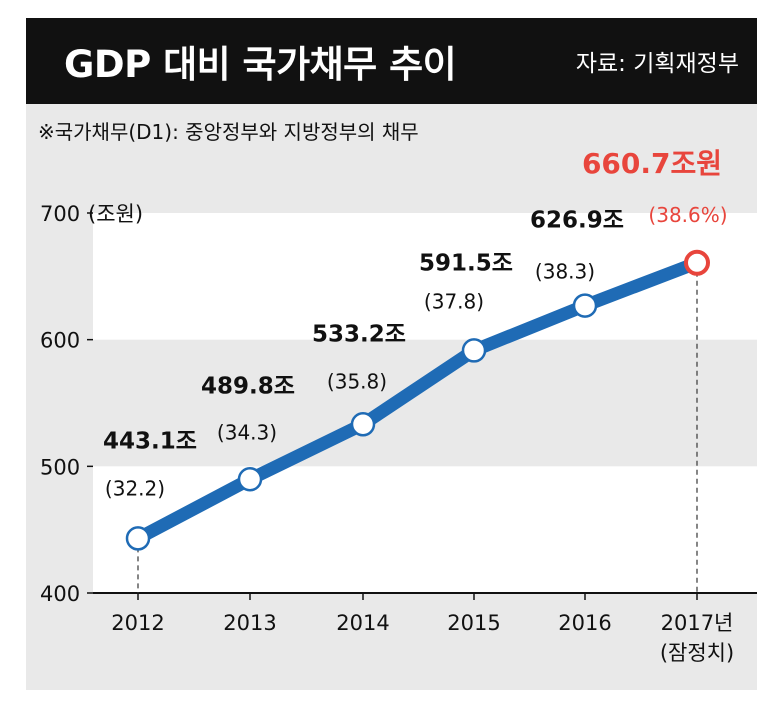 The height and width of the screenshot is (701, 783). What do you see at coordinates (357, 381) in the screenshot?
I see `ratio-label: (35.8)` at bounding box center [357, 381].